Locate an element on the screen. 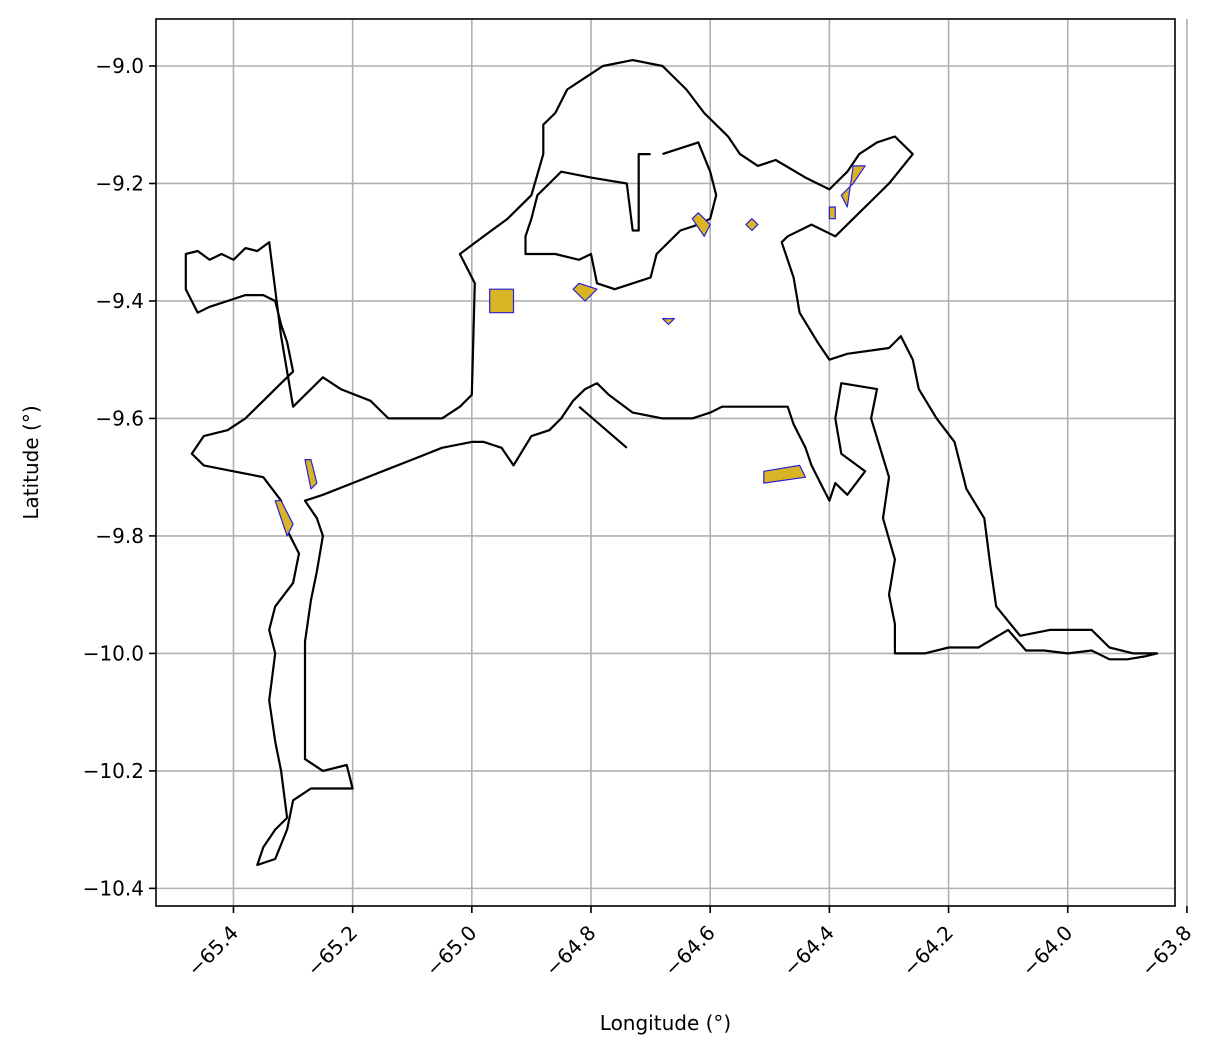 This screenshot has width=1218, height=1057. x-axis-label: Longitude (°) is located at coordinates (665, 1023).